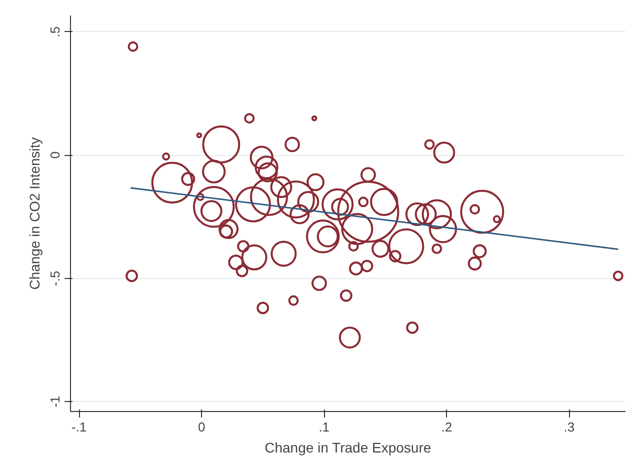 The width and height of the screenshot is (638, 469). I want to click on x-tick-label: -.1, so click(79, 427).